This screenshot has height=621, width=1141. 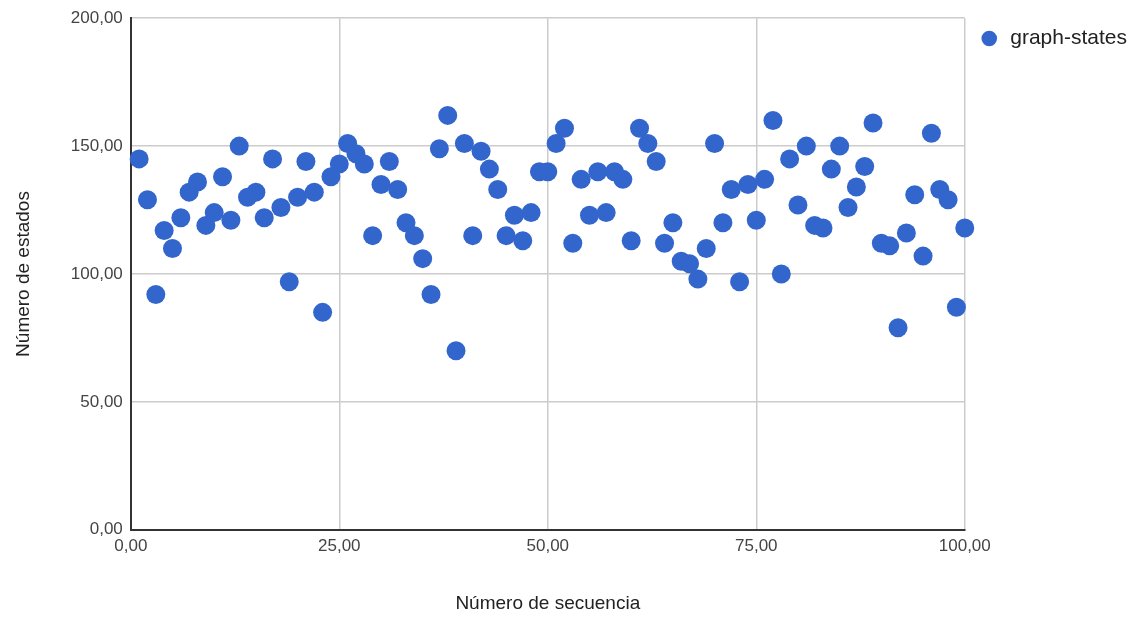 I want to click on x-tick-label: 100,00, so click(x=964, y=545).